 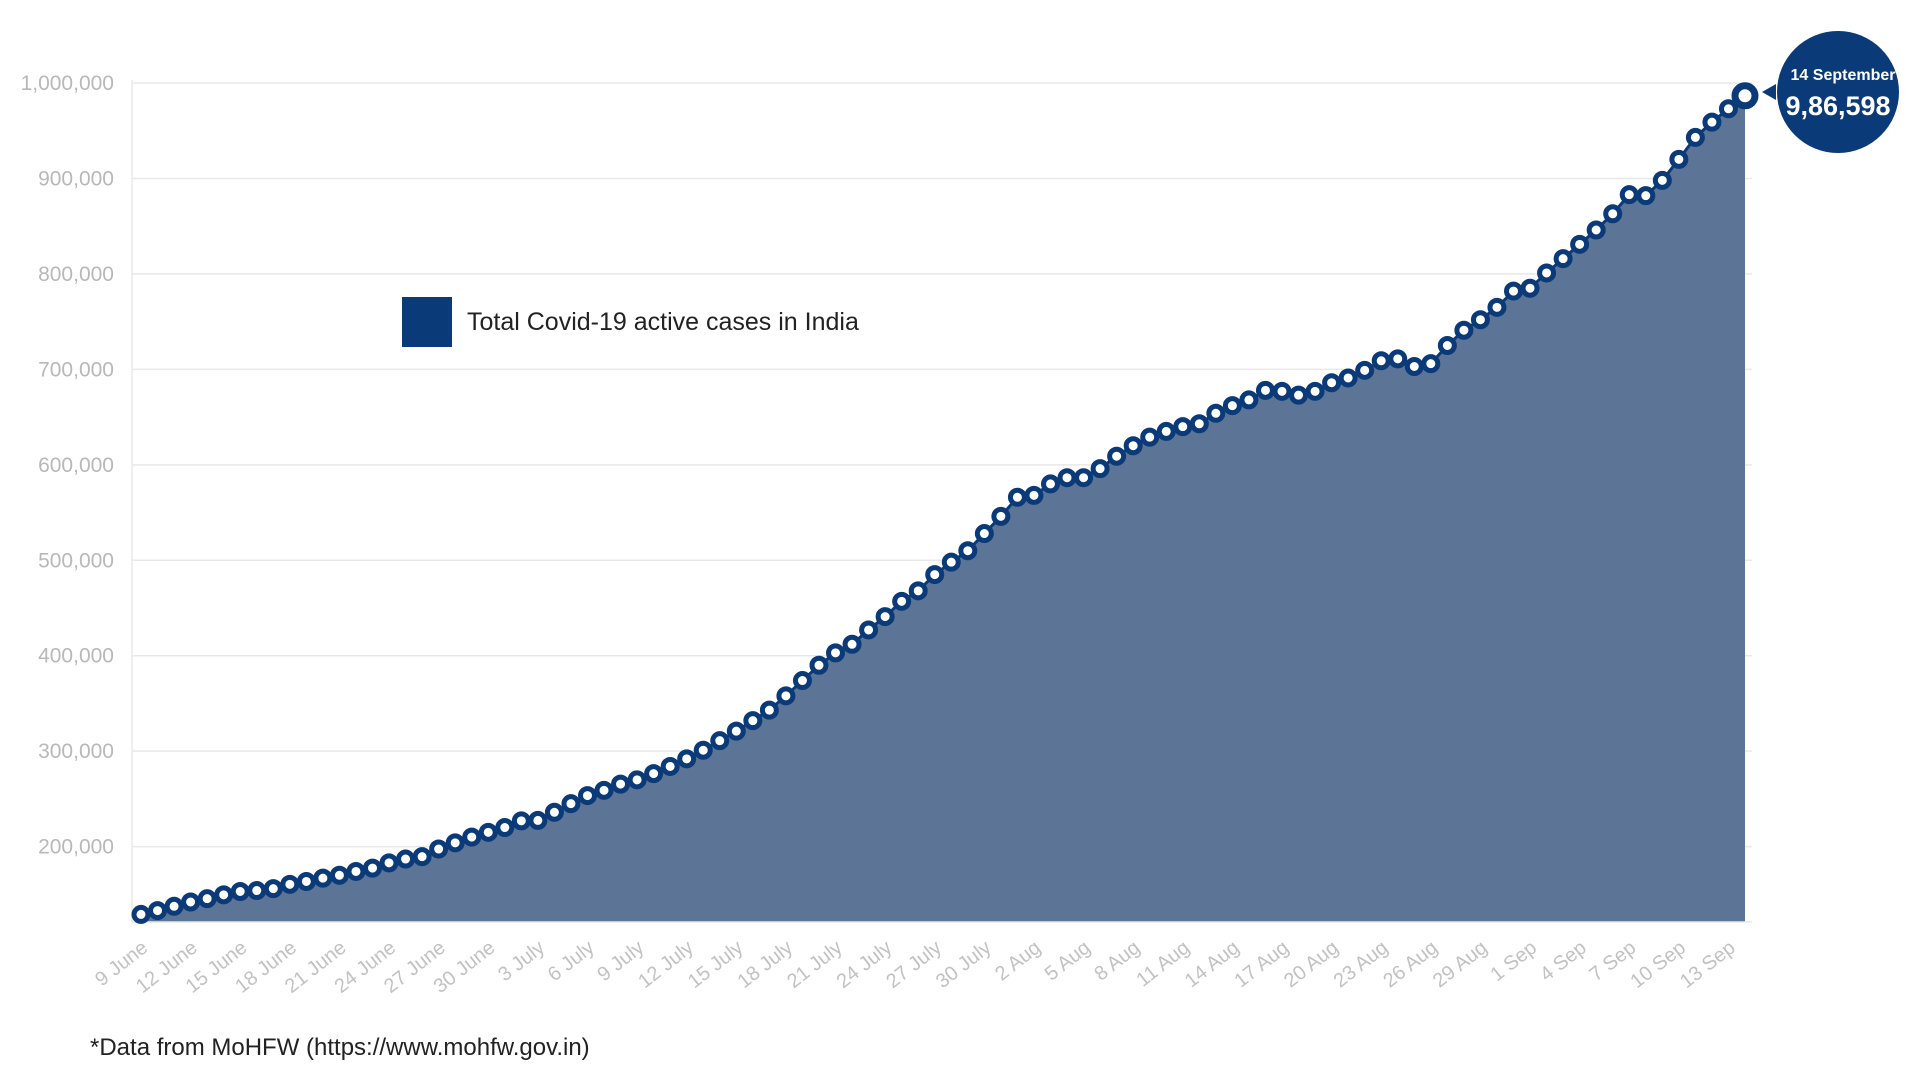 I want to click on x-tick-label: 12 July, so click(x=665, y=965).